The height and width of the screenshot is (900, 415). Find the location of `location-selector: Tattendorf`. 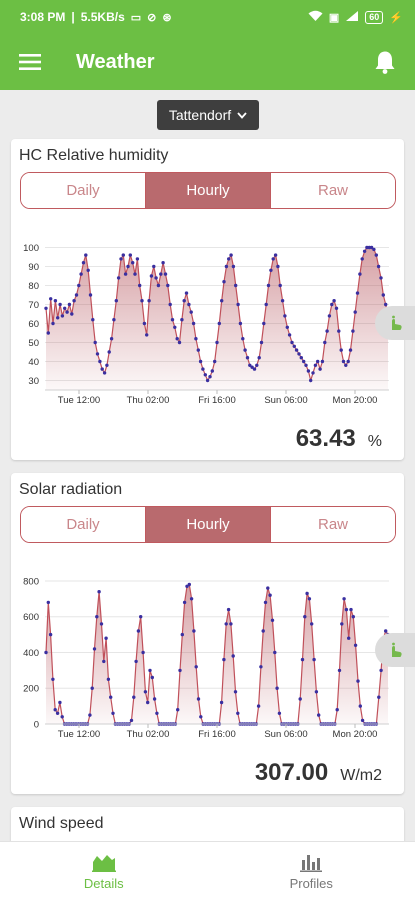

location-selector: Tattendorf is located at coordinates (208, 115).